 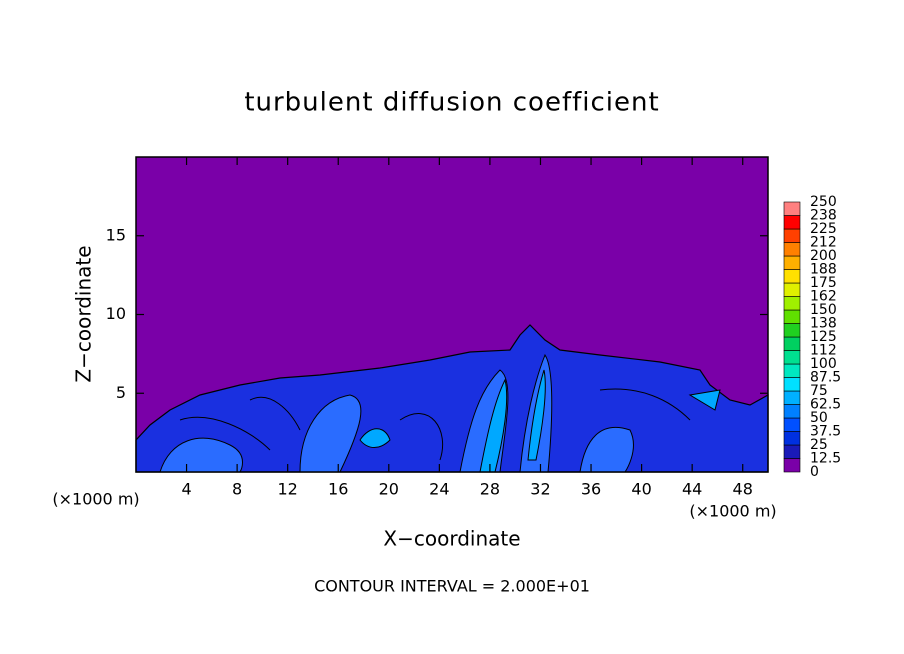 What do you see at coordinates (591, 489) in the screenshot?
I see `x-tick-label: 36` at bounding box center [591, 489].